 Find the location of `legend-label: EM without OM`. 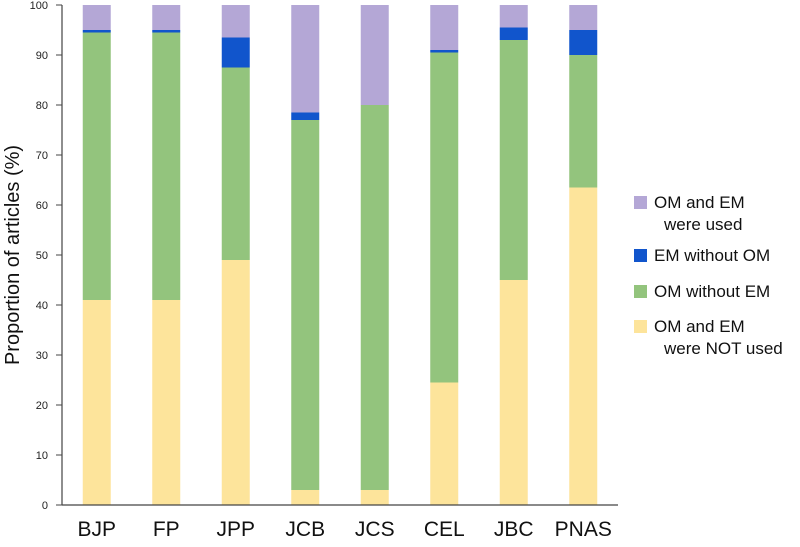

legend-label: EM without OM is located at coordinates (712, 255).